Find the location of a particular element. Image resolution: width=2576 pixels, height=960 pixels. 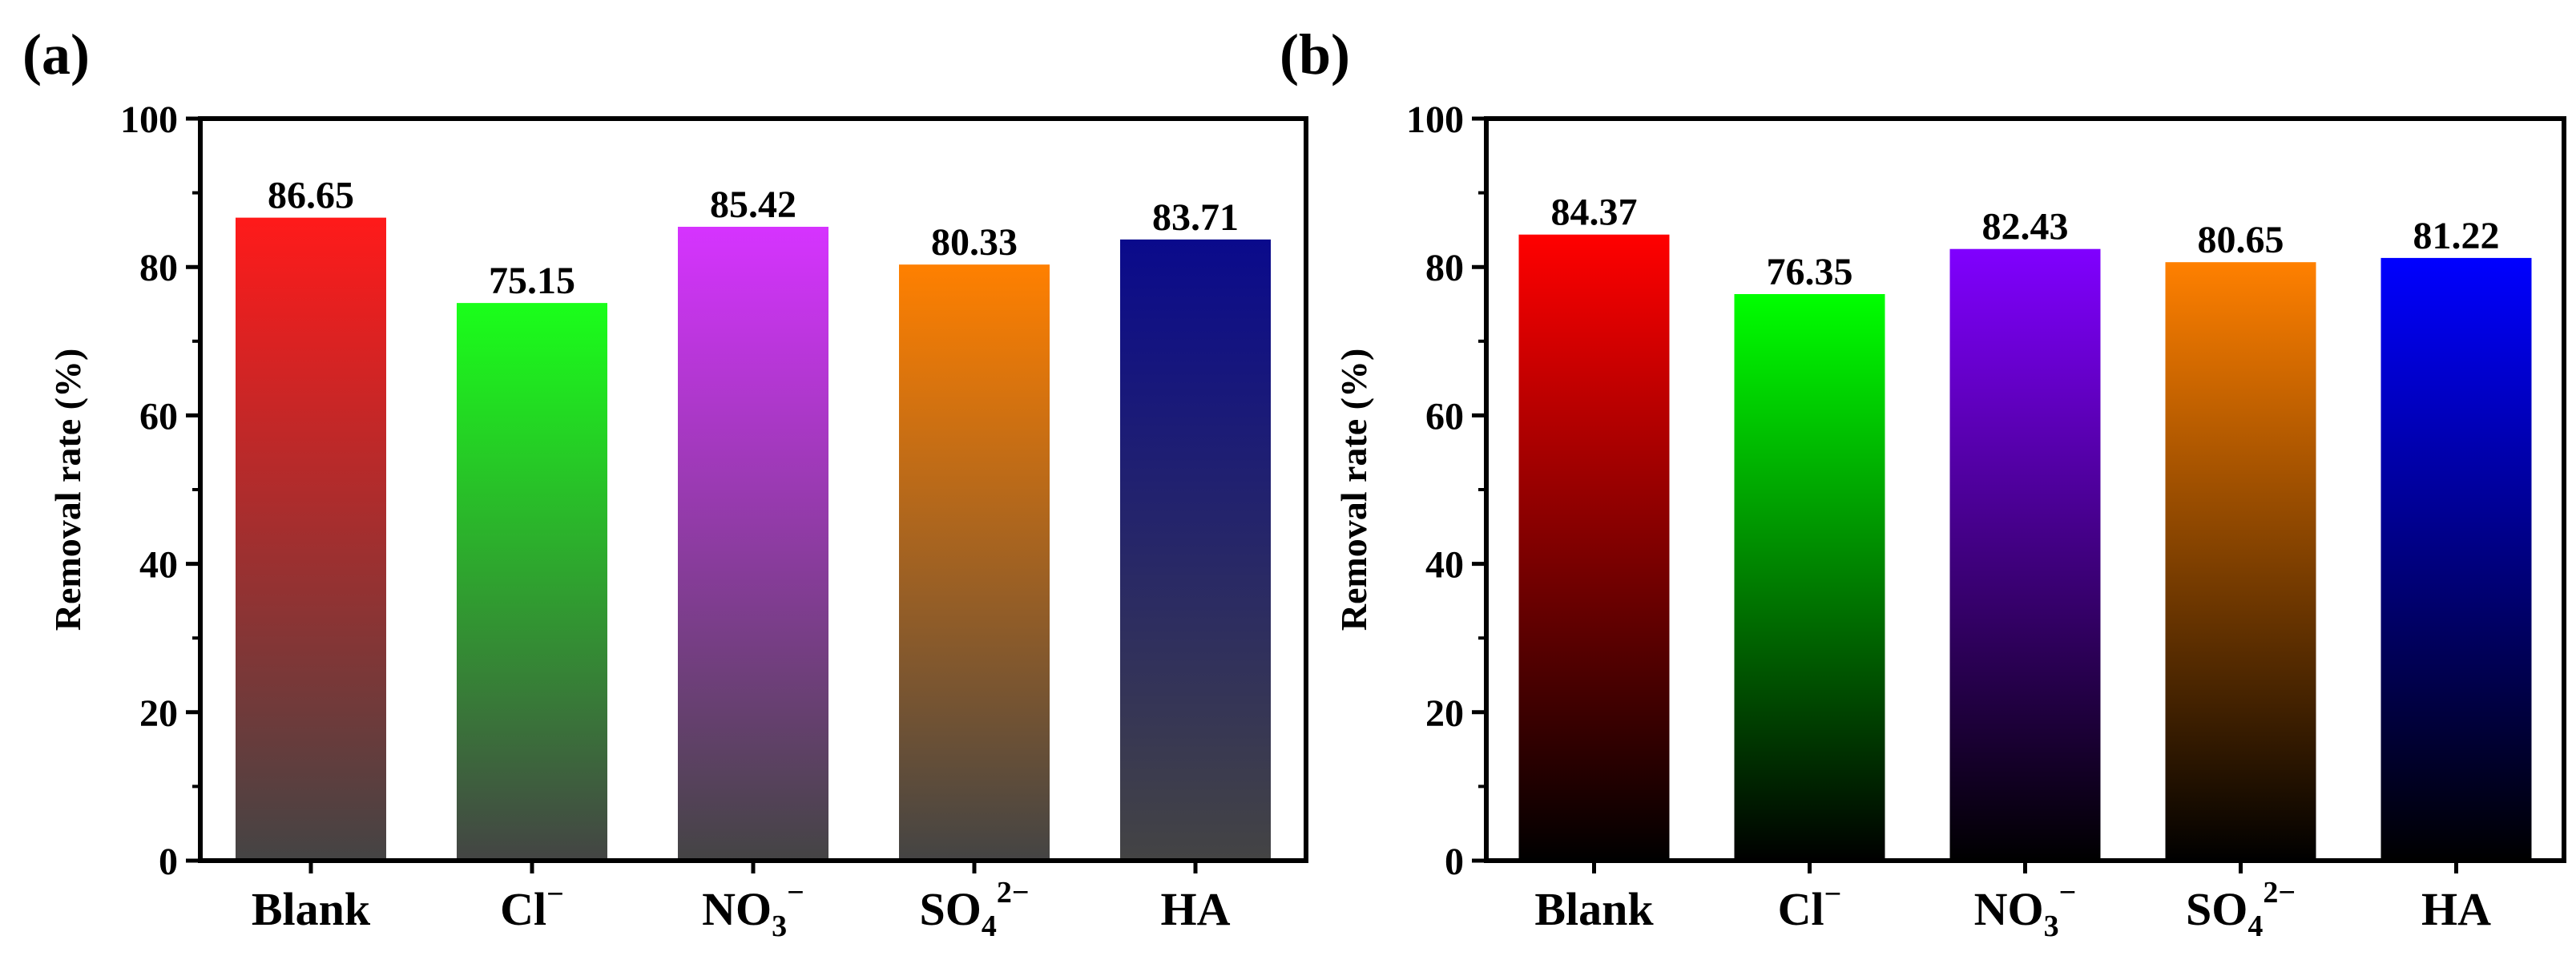

panel-label: (b) is located at coordinates (1315, 54).